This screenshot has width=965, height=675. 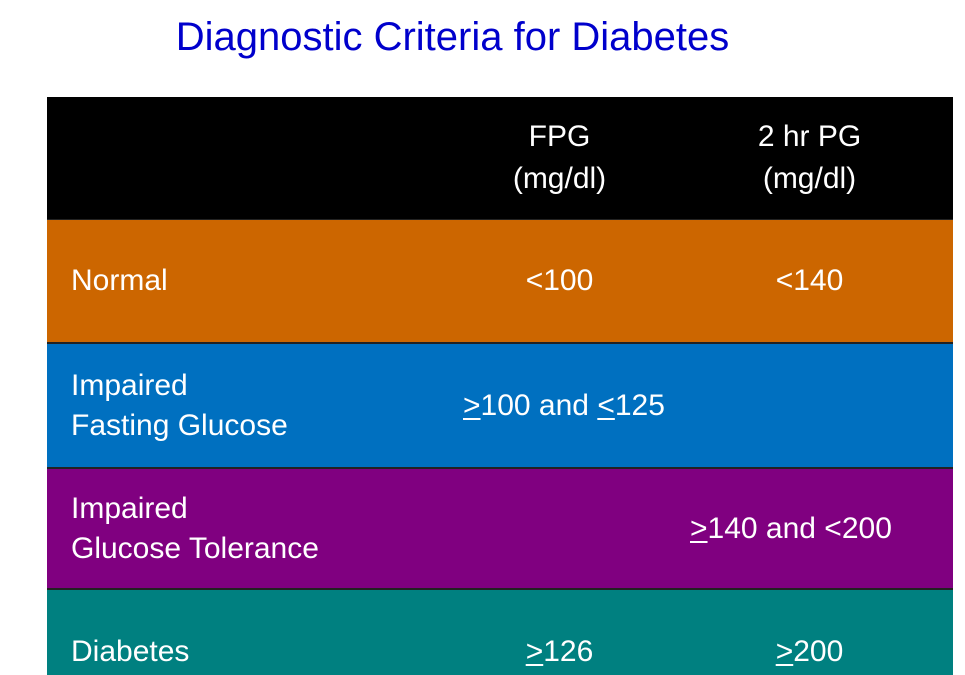 What do you see at coordinates (119, 280) in the screenshot?
I see `row-label-line: Normal` at bounding box center [119, 280].